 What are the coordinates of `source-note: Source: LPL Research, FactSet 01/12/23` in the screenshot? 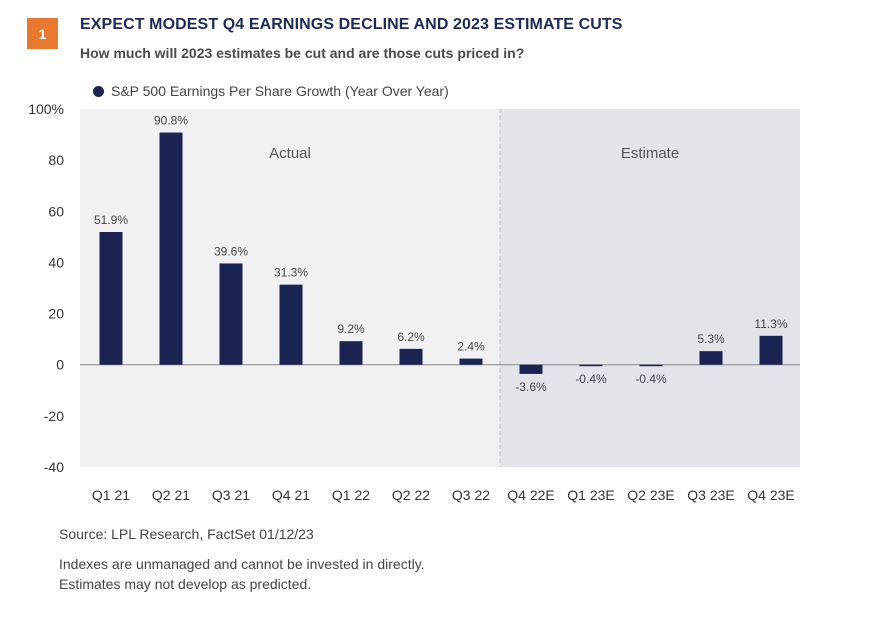 It's located at (186, 534).